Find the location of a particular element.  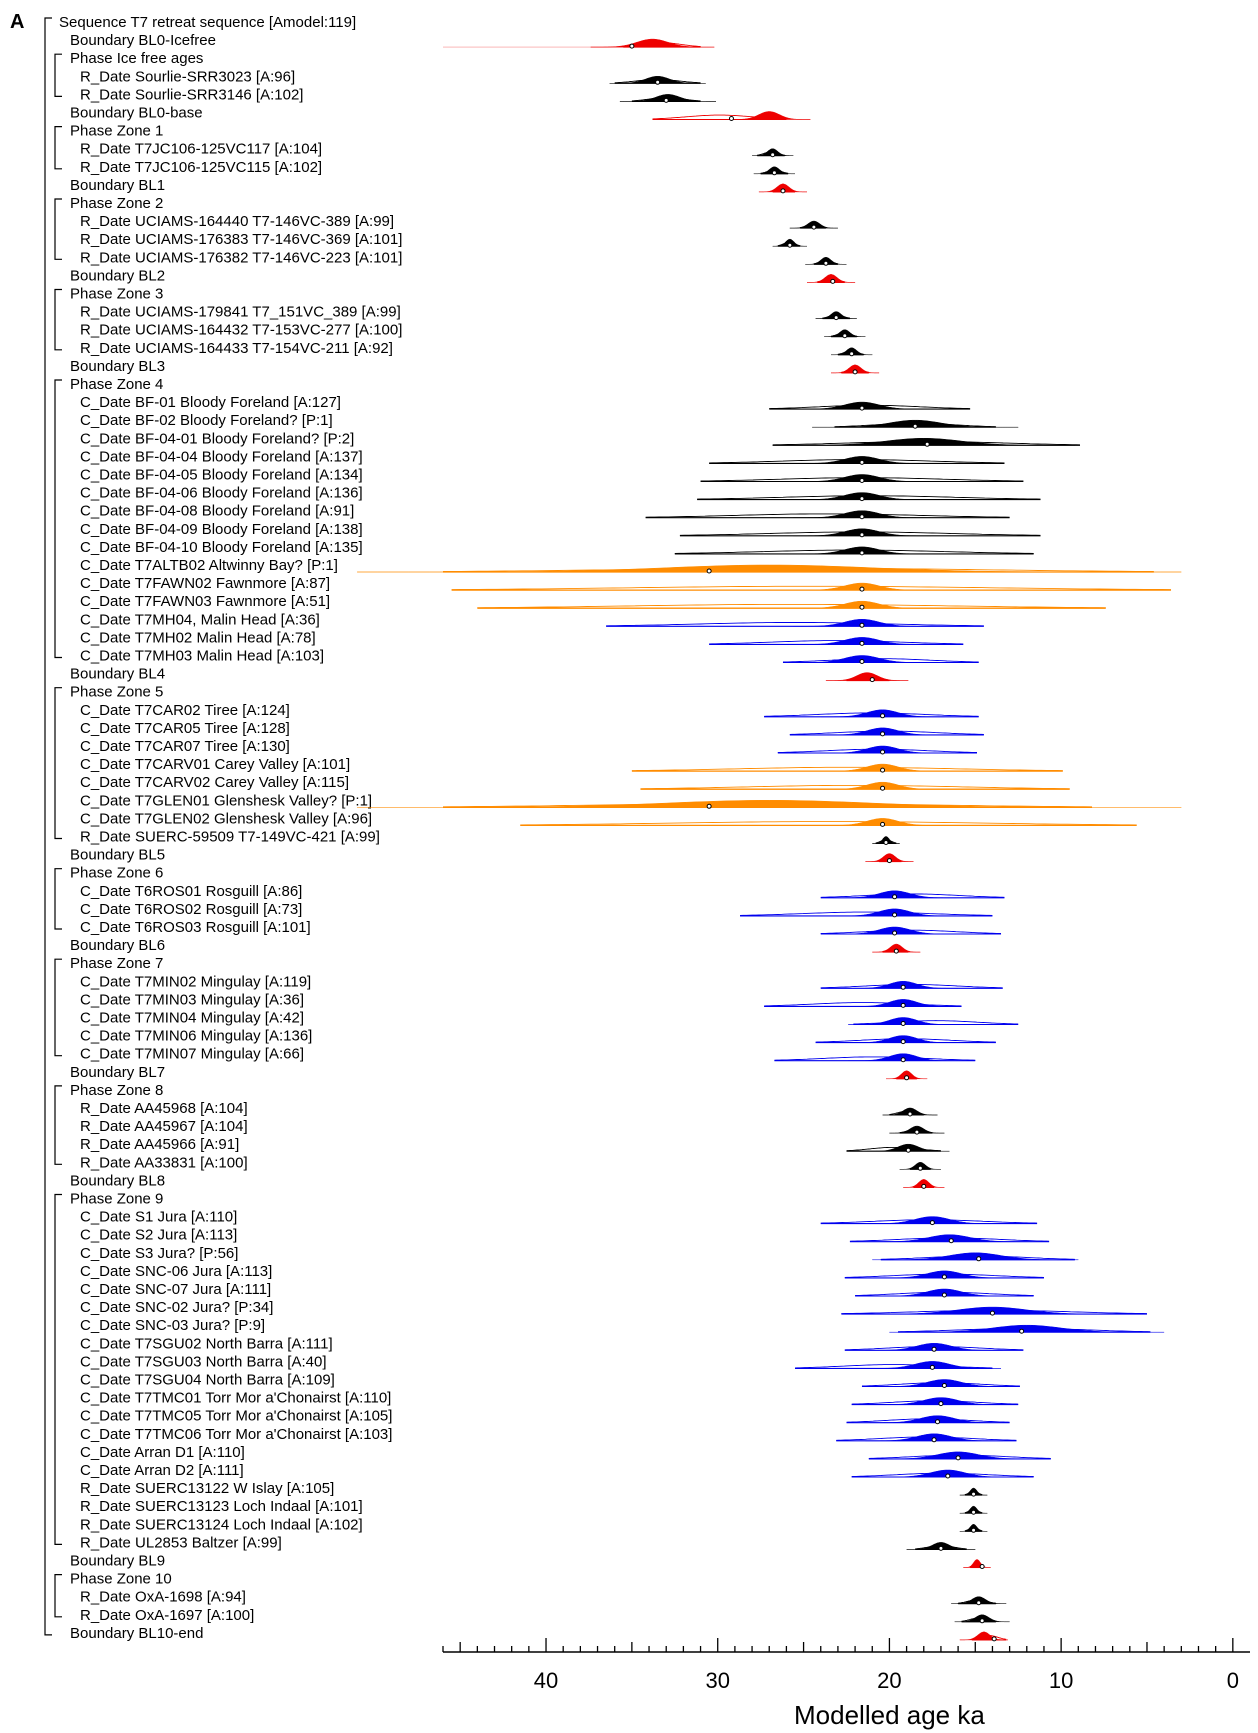

row-label: R_Date T7JC106-125VC115 [A:102] is located at coordinates (201, 167).